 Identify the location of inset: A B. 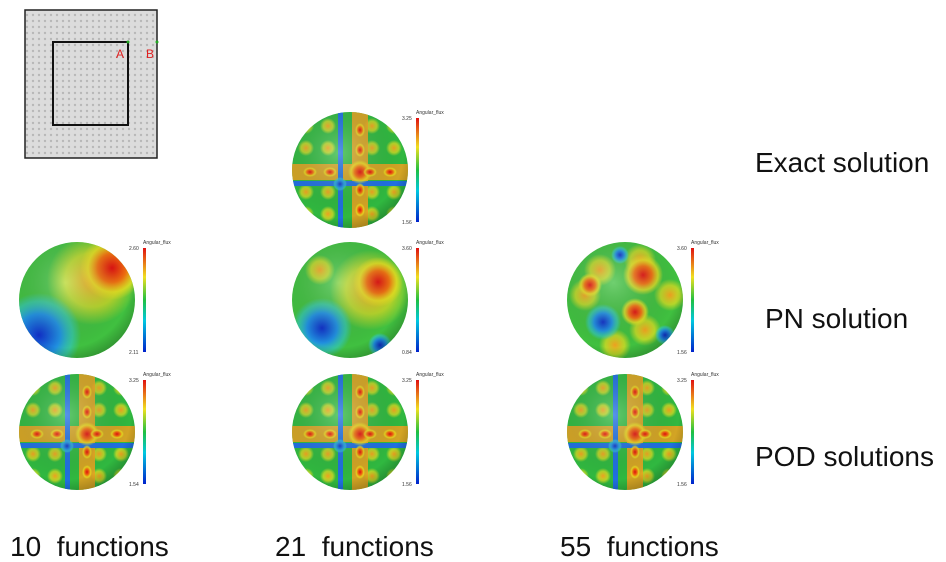
(91, 84).